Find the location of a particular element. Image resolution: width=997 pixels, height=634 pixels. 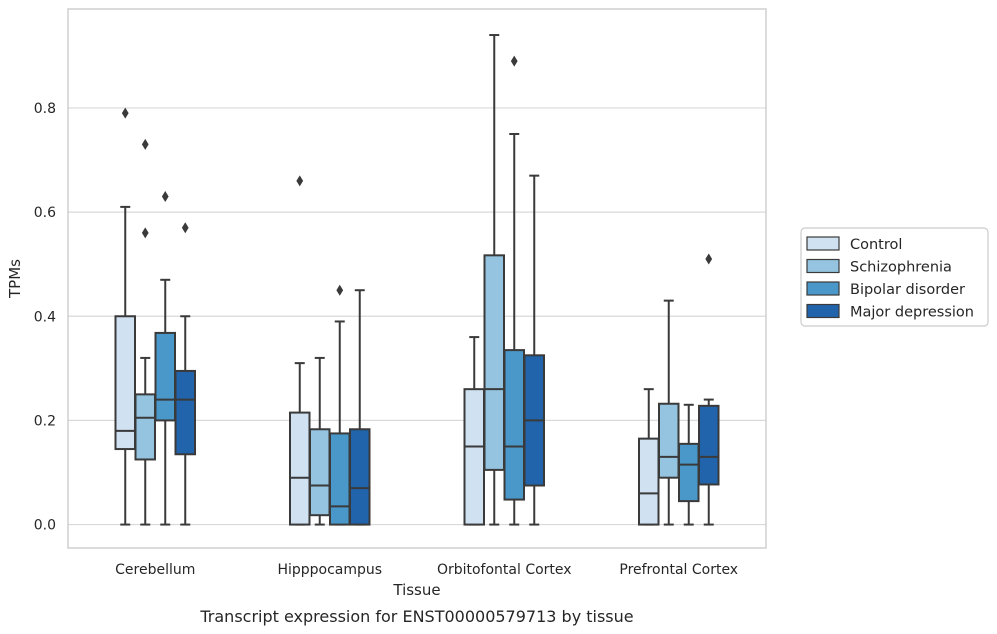

legend-label: Bipolar disorder is located at coordinates (907, 290).